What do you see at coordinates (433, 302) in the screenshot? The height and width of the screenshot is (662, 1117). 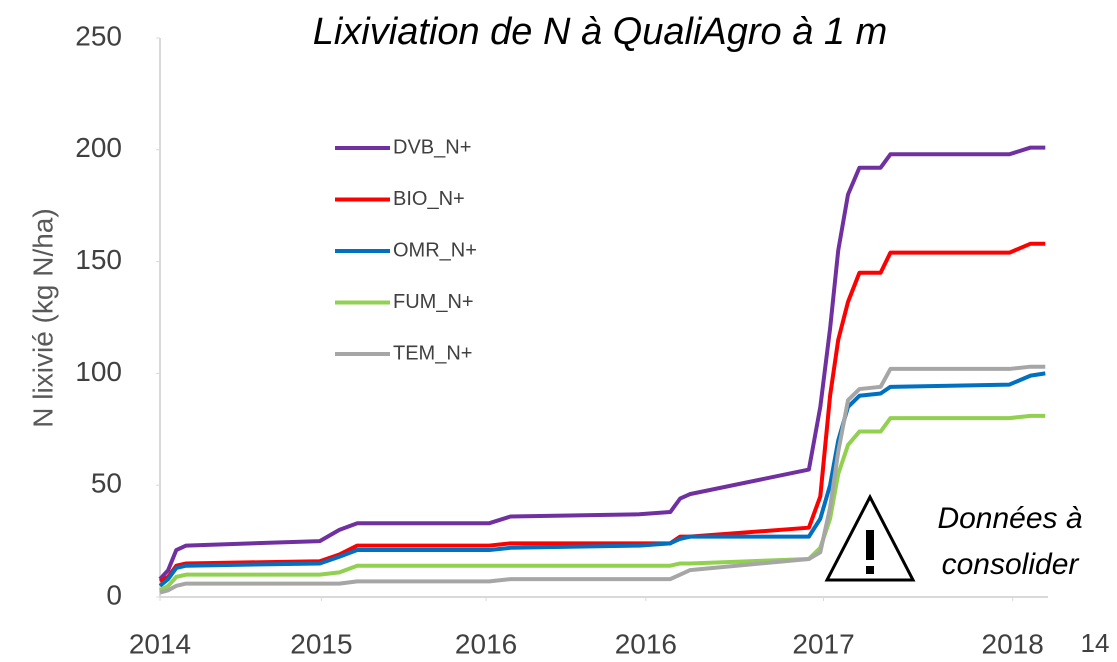 I see `legend-label: FUM_N+` at bounding box center [433, 302].